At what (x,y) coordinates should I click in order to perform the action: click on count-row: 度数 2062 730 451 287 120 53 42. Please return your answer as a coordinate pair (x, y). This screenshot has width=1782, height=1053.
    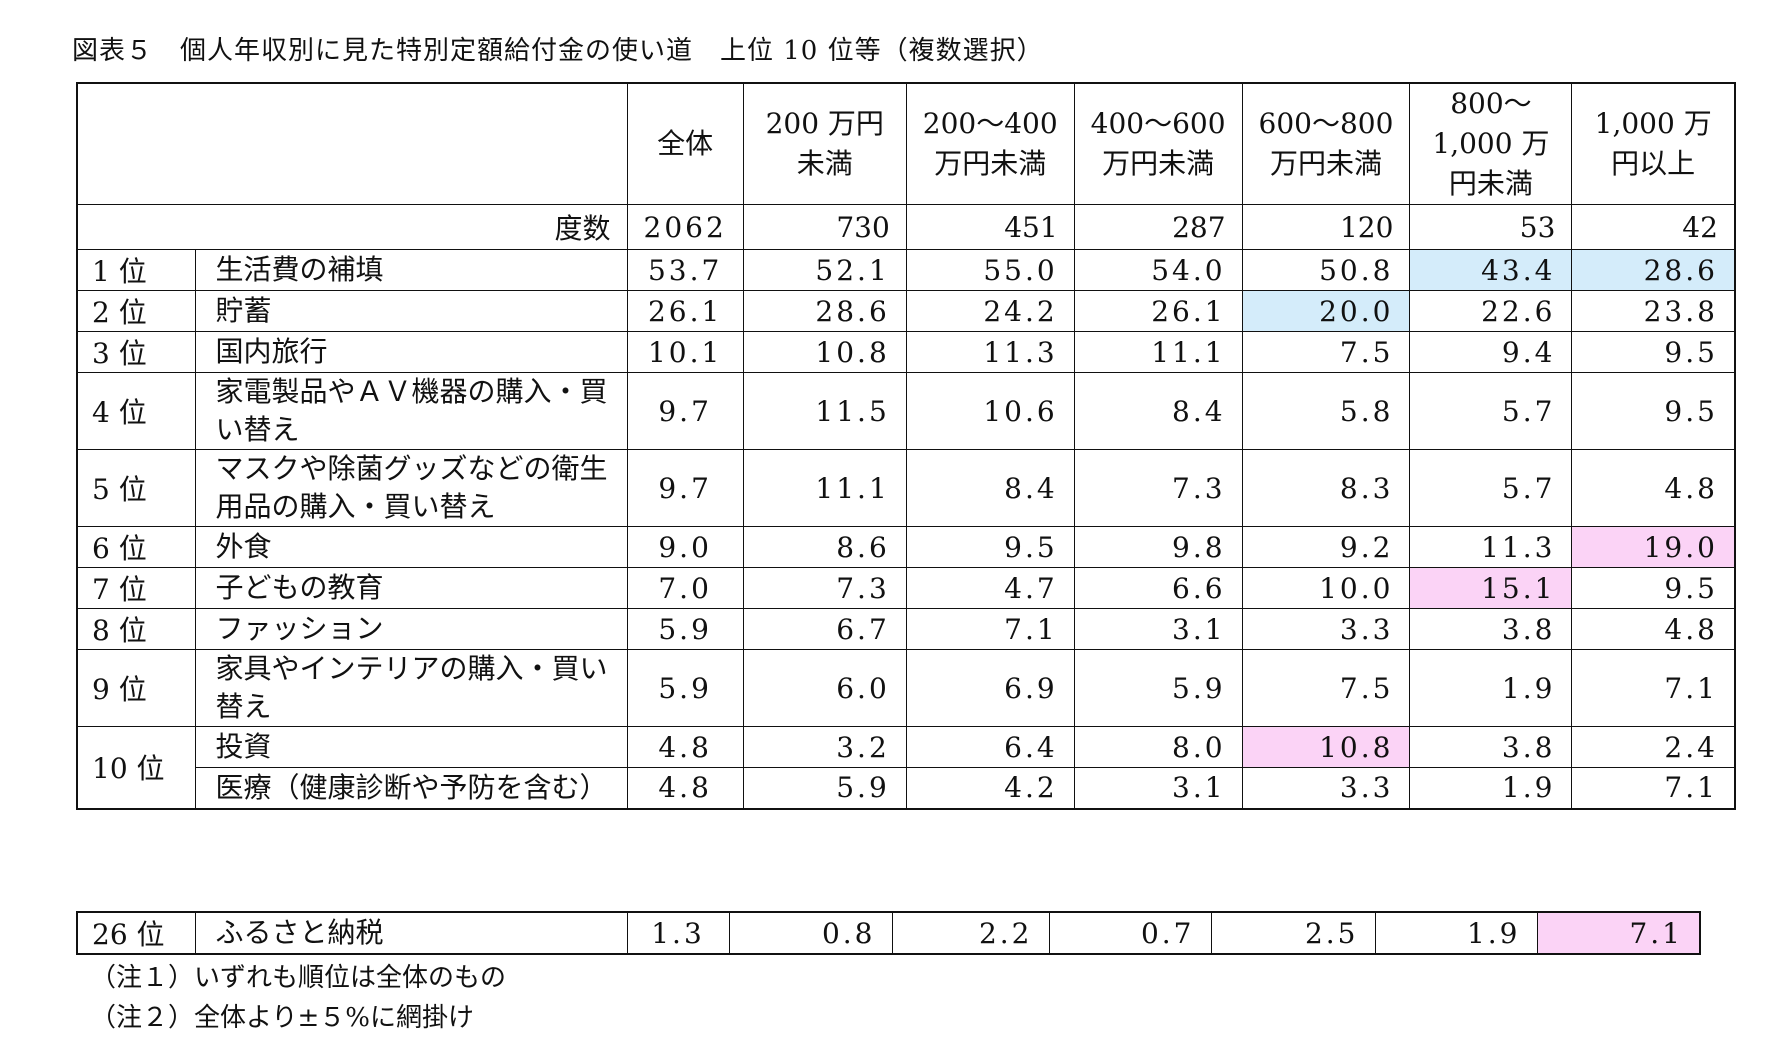
    Looking at the image, I should click on (906, 227).